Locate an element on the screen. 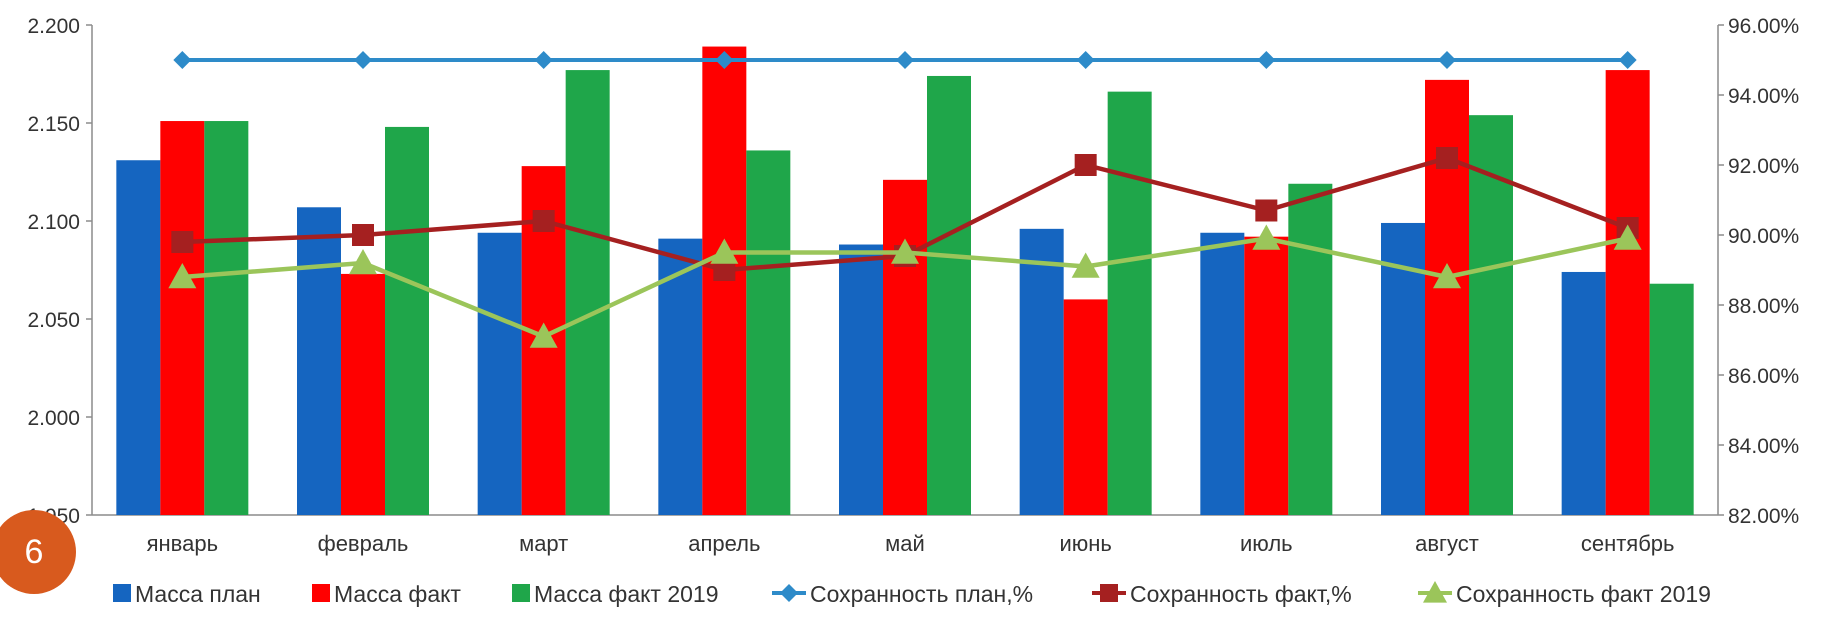  category-label: март is located at coordinates (543, 543).